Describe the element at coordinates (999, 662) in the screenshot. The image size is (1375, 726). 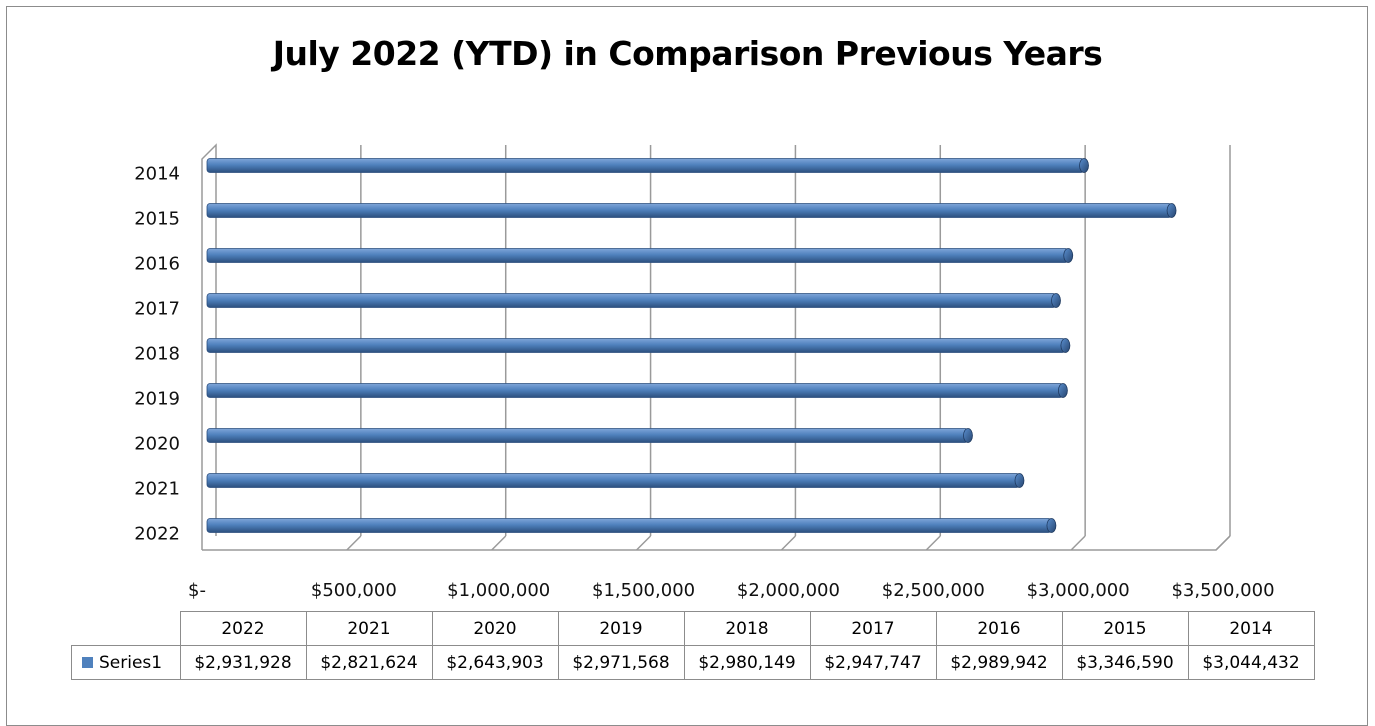
I see `data-table-value-2016: $2,989,942` at that location.